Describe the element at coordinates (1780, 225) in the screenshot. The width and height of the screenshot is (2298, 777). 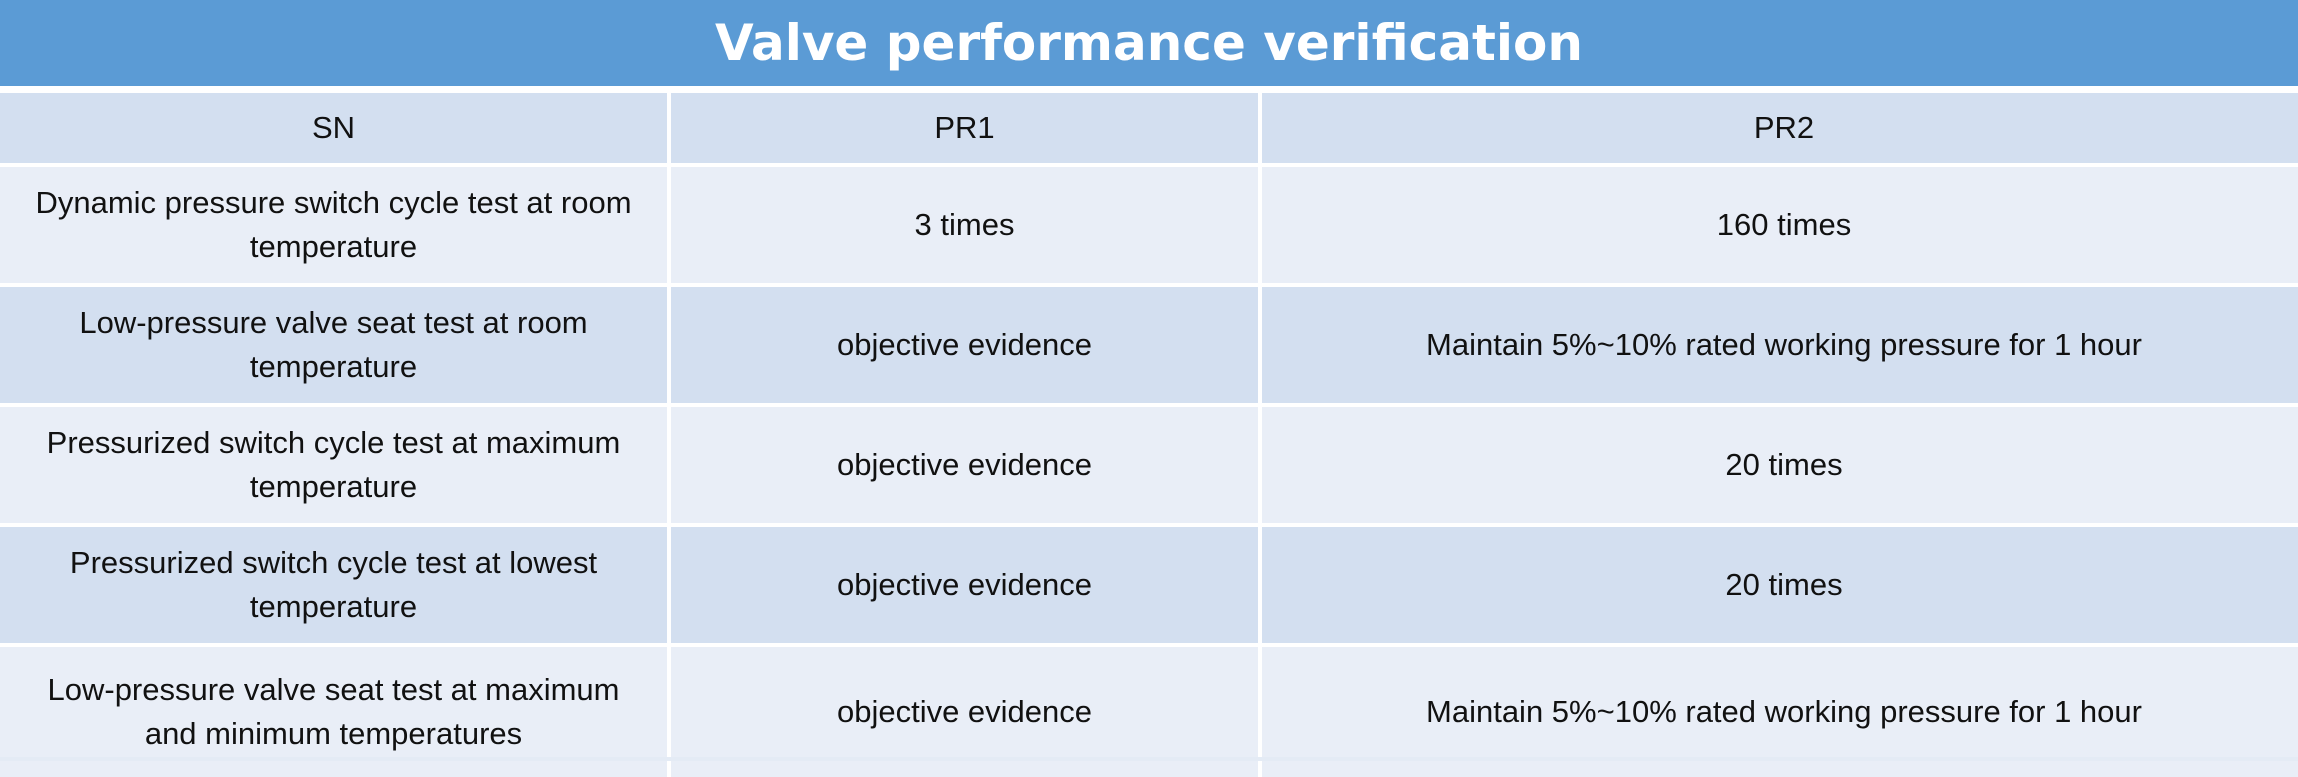
I see `table-cell-pr2: 160 times` at that location.